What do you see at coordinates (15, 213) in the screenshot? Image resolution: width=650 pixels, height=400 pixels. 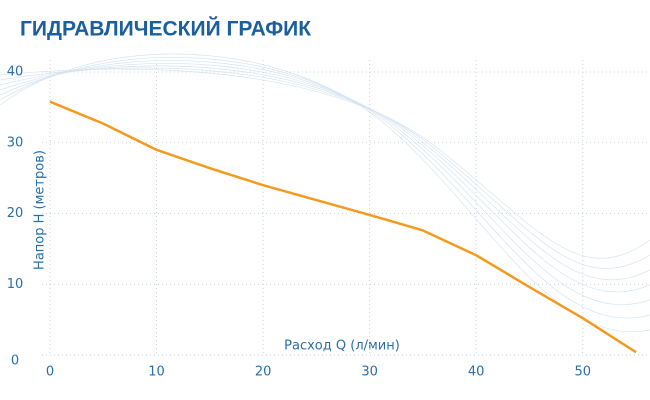 I see `y-tick-label: 20` at bounding box center [15, 213].